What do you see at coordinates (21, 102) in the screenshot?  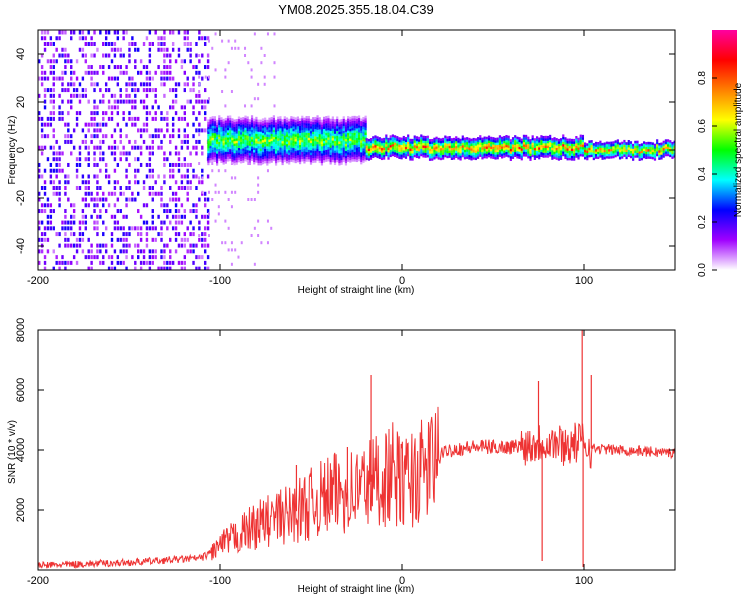 I see `y-tick-label: 20` at bounding box center [21, 102].